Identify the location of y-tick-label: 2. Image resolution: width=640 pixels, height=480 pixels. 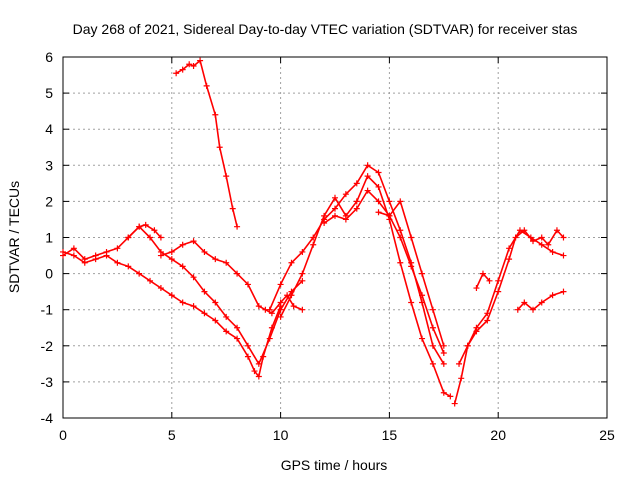
(49, 201).